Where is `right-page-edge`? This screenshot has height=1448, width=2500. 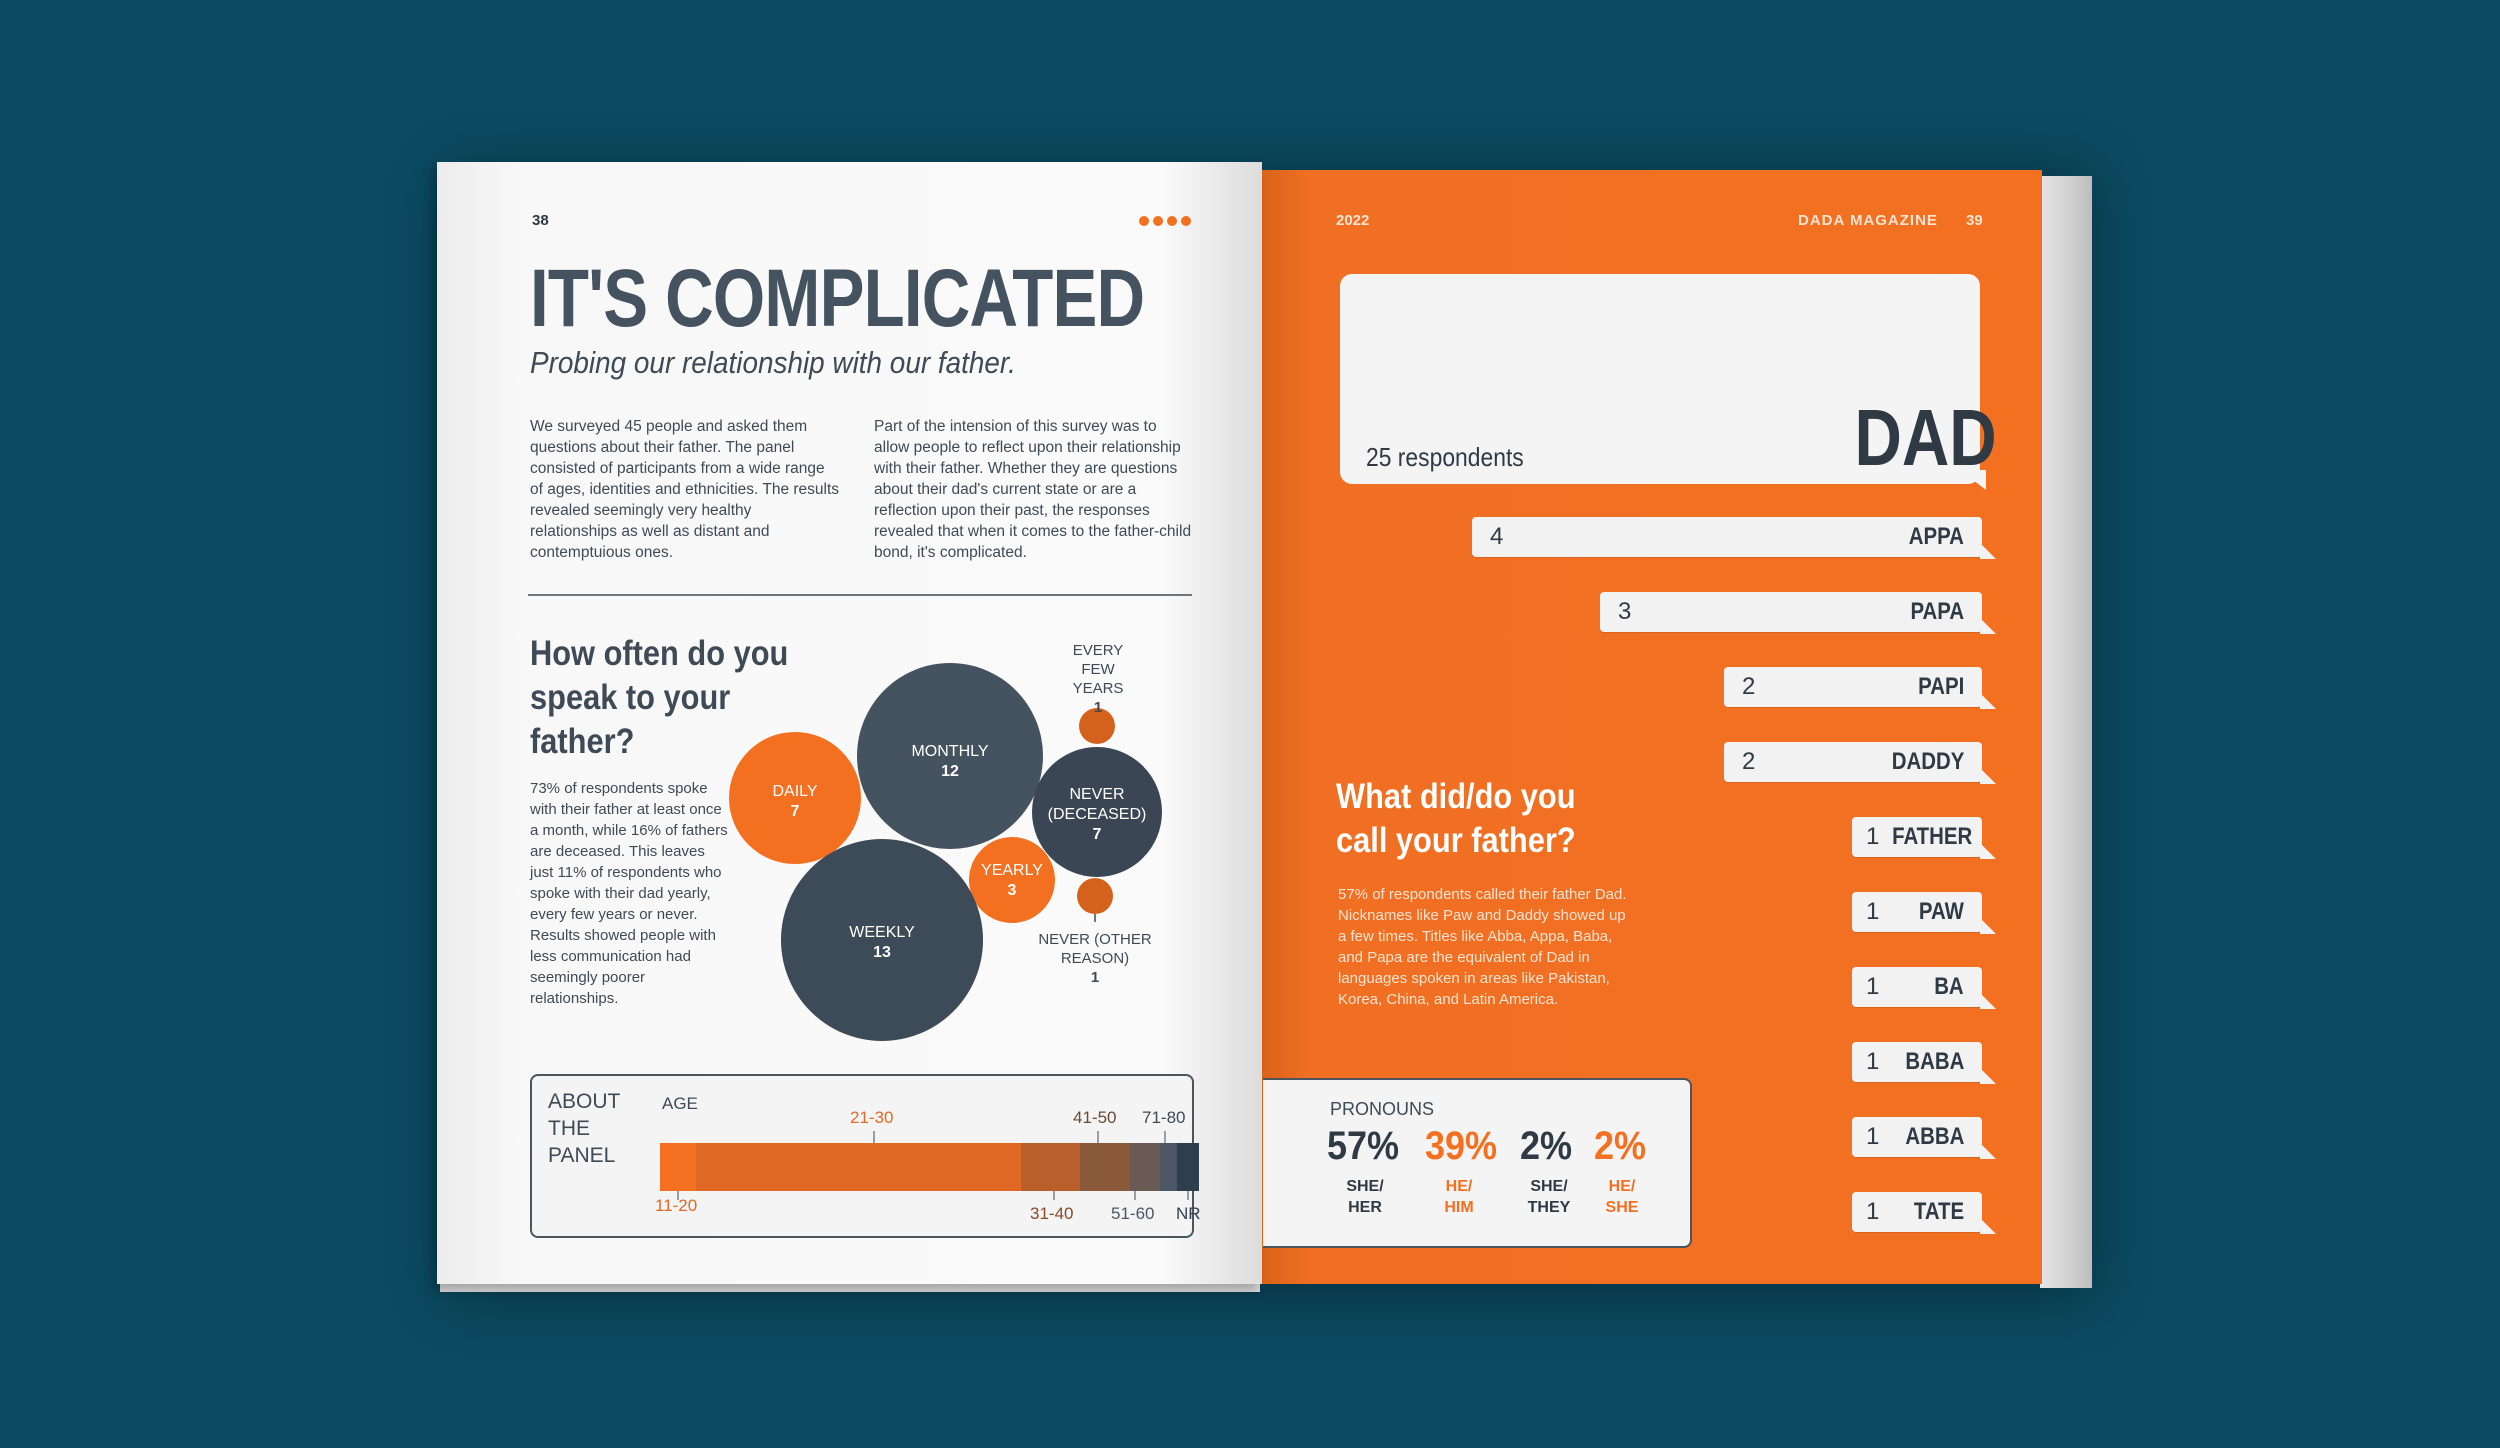
right-page-edge is located at coordinates (2066, 732).